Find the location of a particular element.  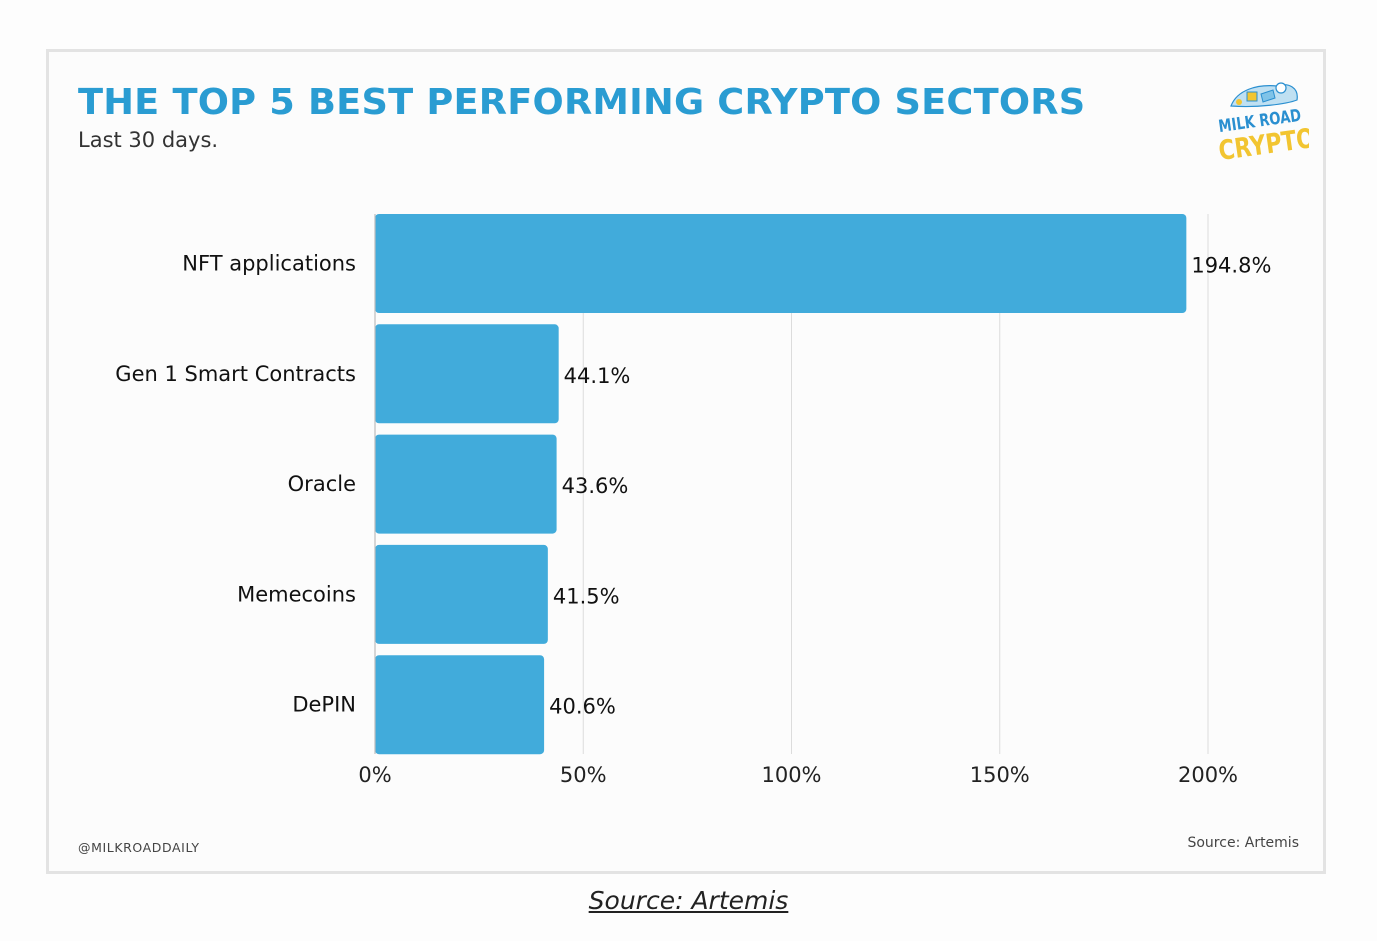

chart-title: THE TOP 5 BEST PERFORMING CRYPTO SECTORS is located at coordinates (582, 102).